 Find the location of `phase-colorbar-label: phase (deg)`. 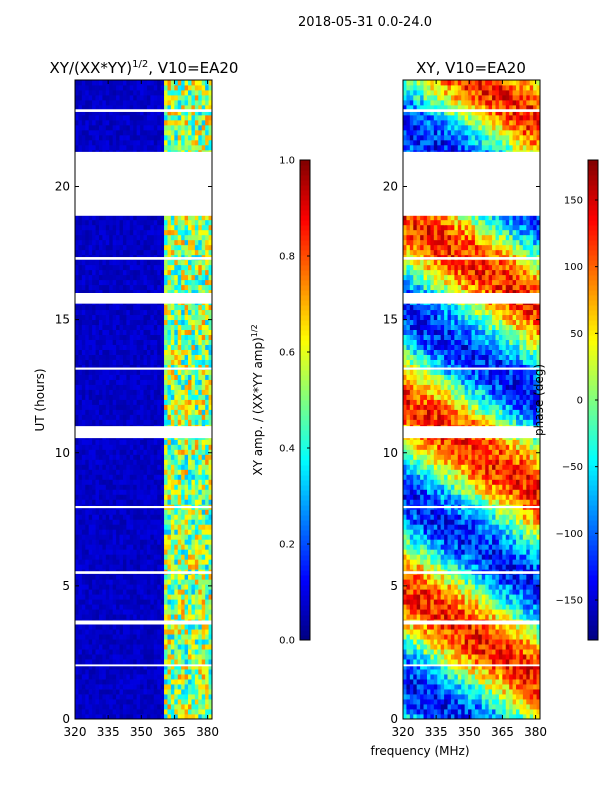

phase-colorbar-label: phase (deg) is located at coordinates (539, 400).